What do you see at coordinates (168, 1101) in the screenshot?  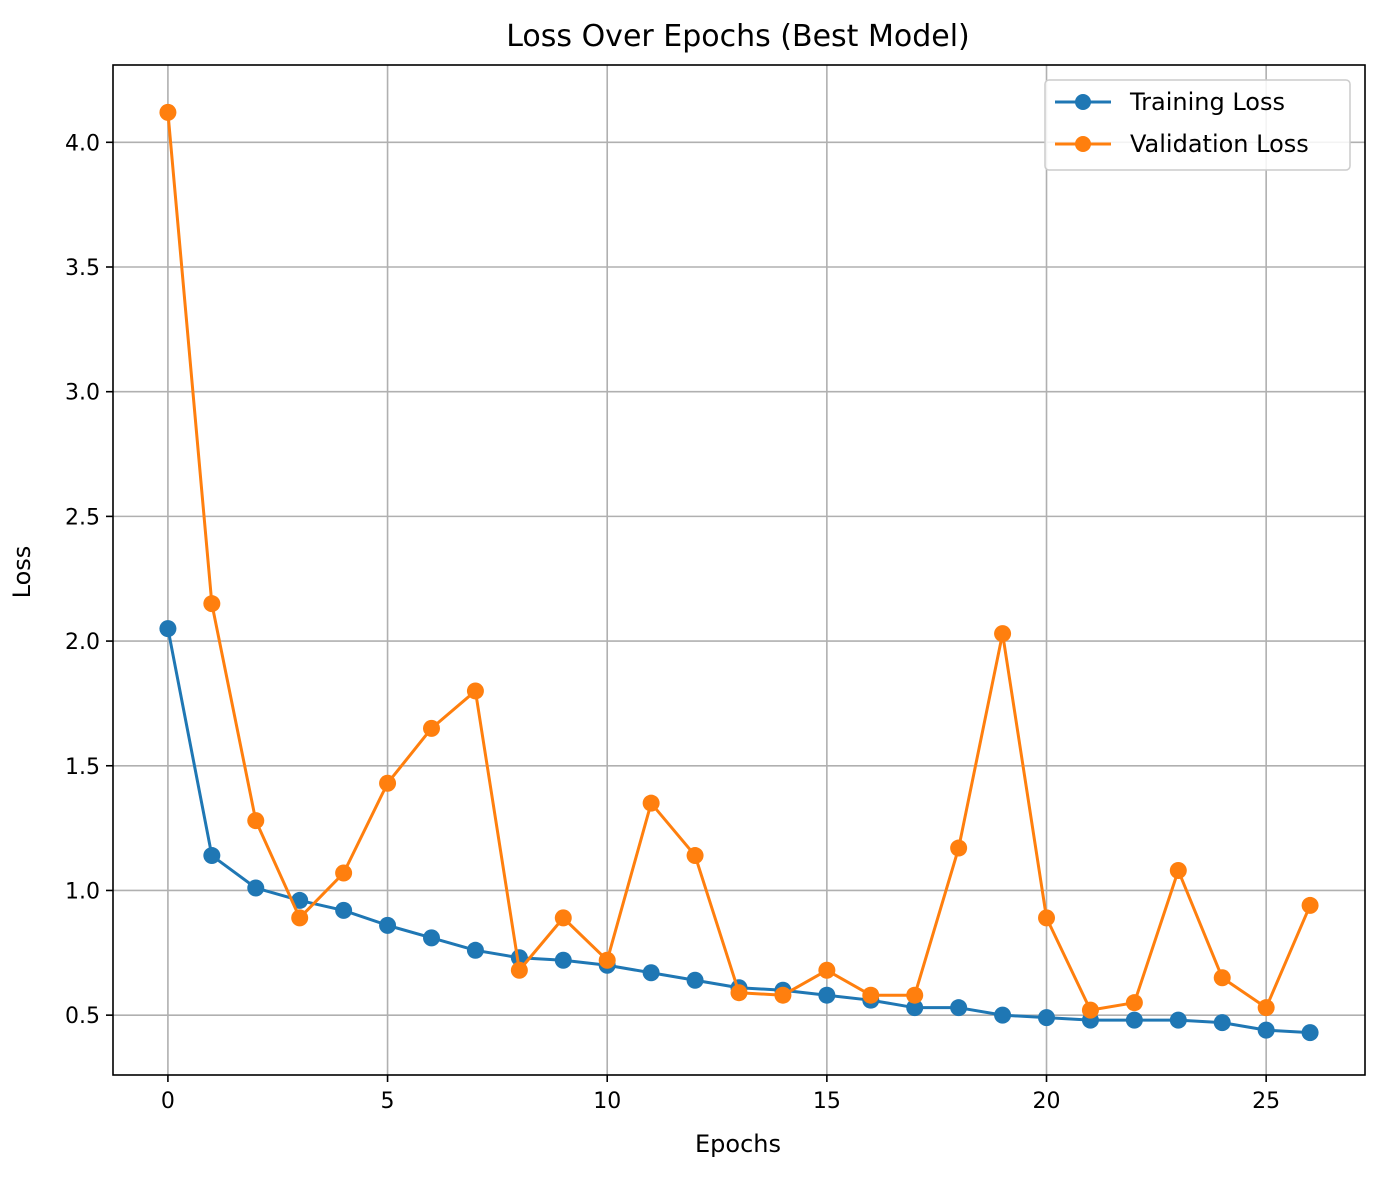 I see `x-tick-label: 0` at bounding box center [168, 1101].